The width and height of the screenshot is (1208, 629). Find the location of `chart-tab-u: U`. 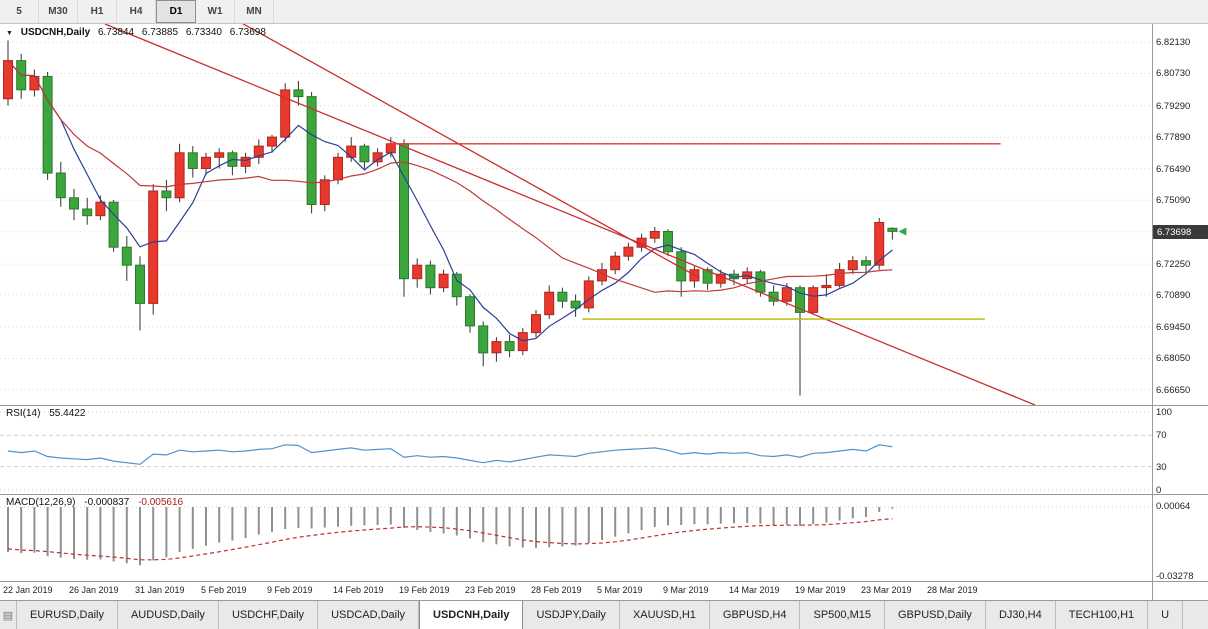

chart-tab-u: U is located at coordinates (1166, 615).